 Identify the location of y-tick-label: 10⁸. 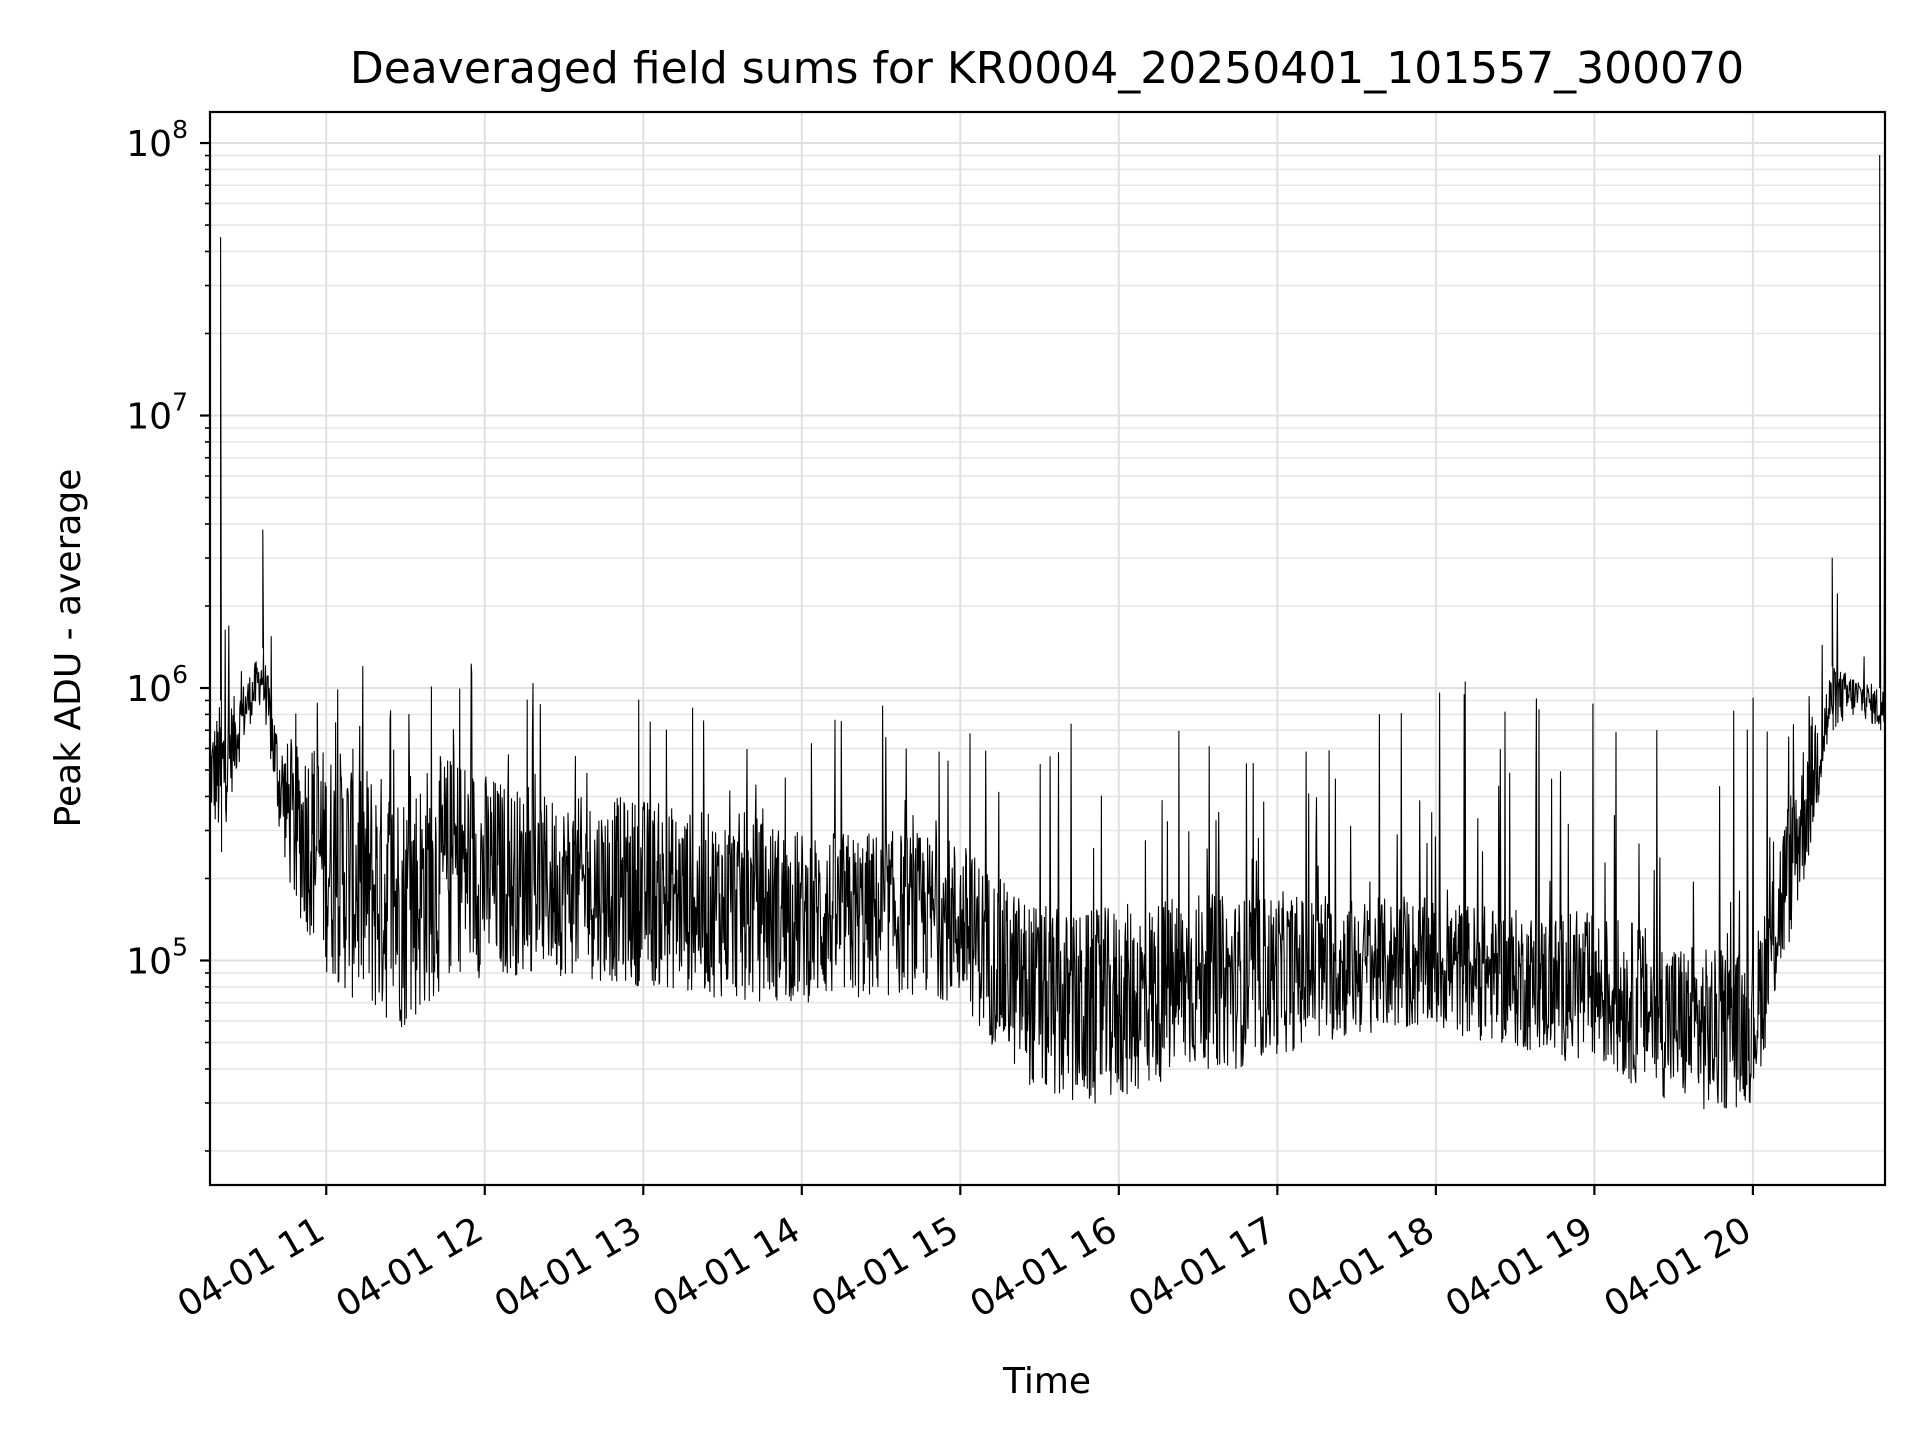
(157, 140).